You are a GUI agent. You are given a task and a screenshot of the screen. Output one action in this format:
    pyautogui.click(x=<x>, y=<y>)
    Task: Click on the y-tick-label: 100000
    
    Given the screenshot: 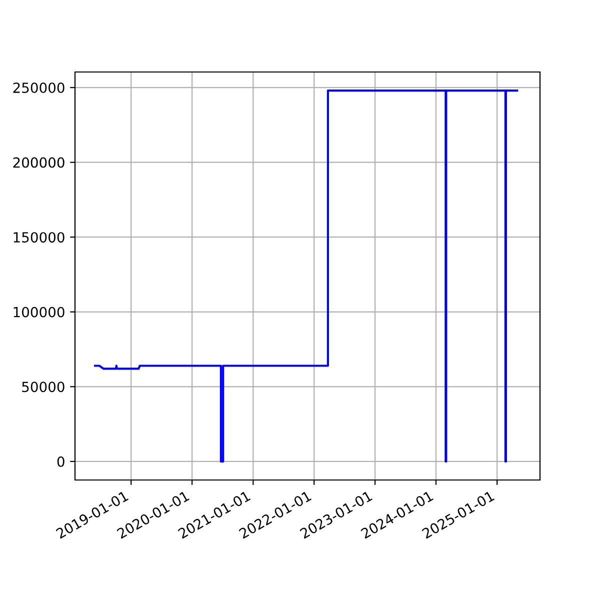 What is the action you would take?
    pyautogui.click(x=39, y=312)
    